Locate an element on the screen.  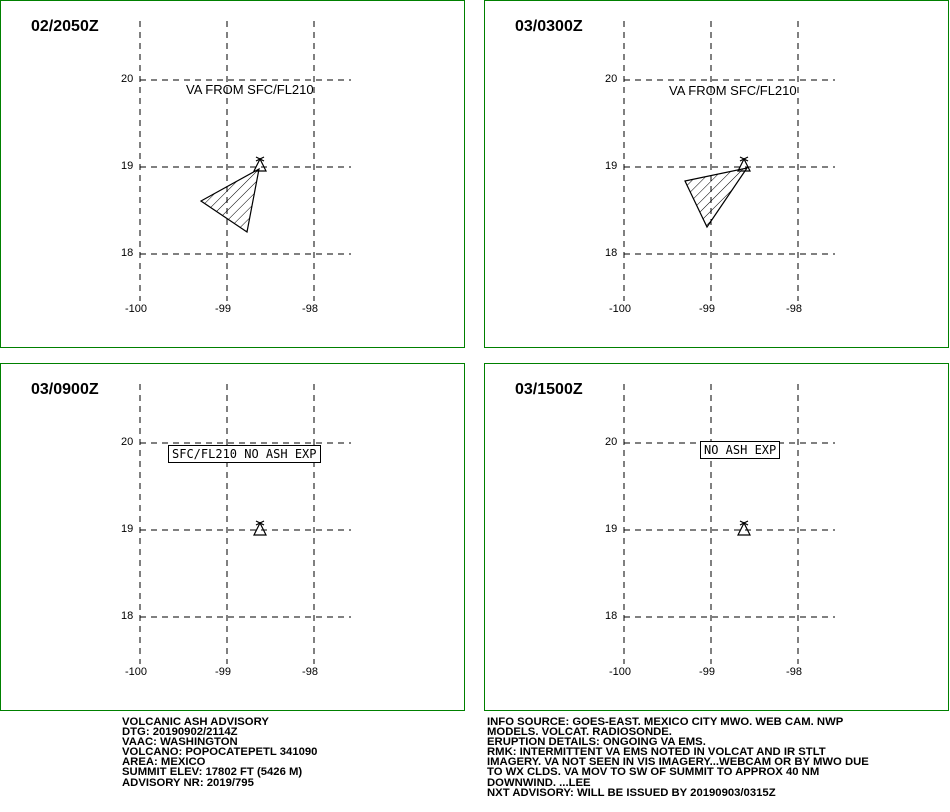
advisory-line: MODELS. VOLCAT. RADIOSONDE. is located at coordinates (579, 732).